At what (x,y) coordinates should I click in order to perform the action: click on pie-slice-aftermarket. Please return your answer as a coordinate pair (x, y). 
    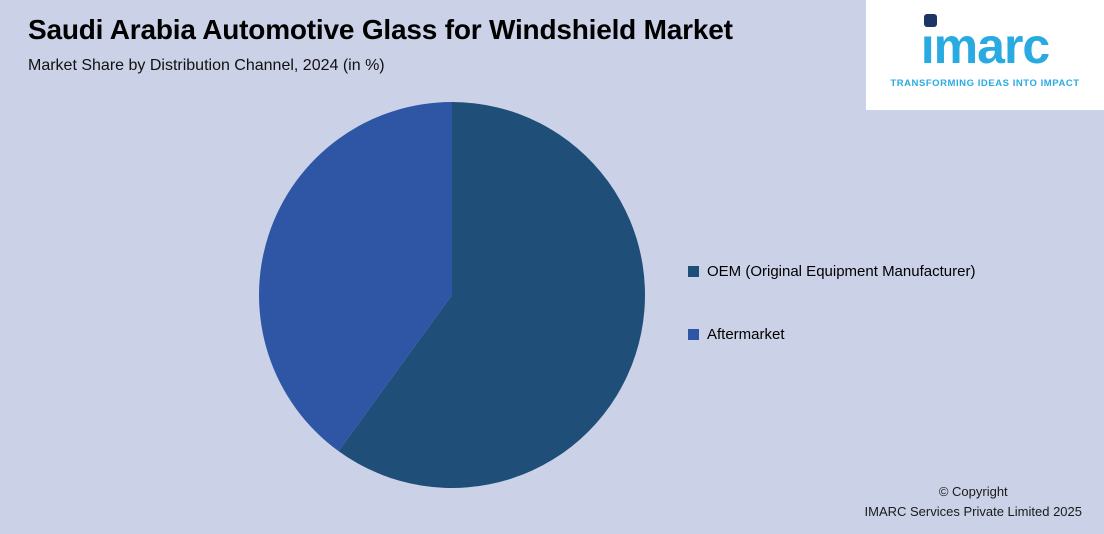
    Looking at the image, I should click on (355, 277).